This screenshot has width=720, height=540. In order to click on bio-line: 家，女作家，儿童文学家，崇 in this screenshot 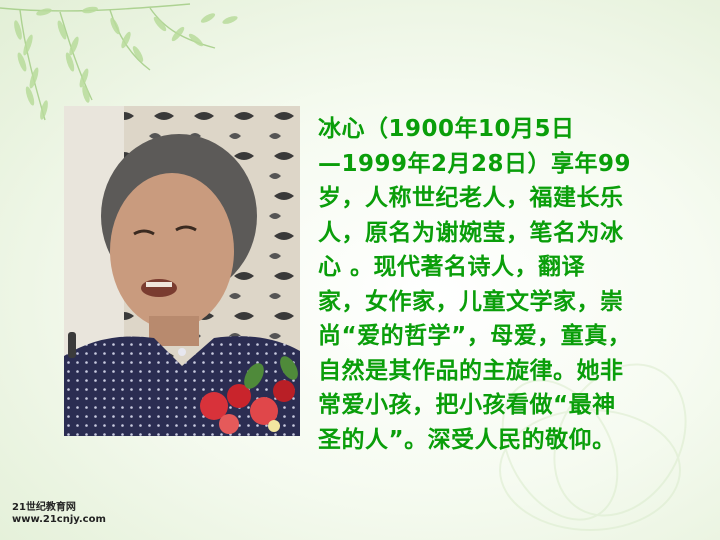, I will do `click(471, 301)`.